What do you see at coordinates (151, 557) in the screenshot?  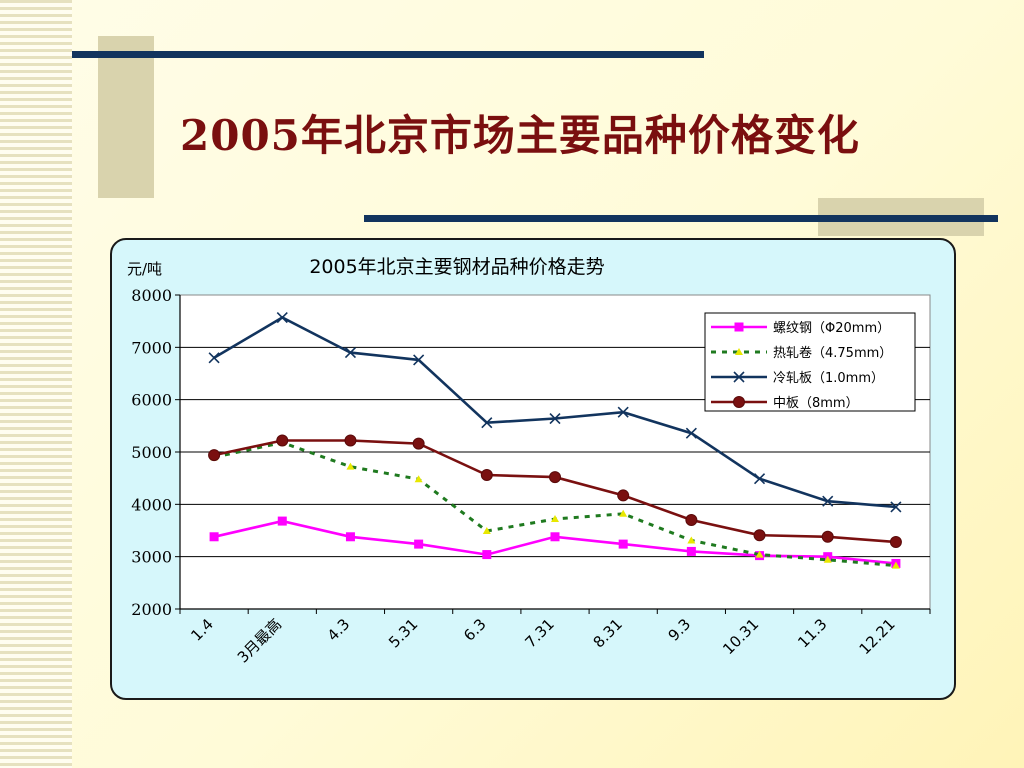 I see `y-tick-label: 3000` at bounding box center [151, 557].